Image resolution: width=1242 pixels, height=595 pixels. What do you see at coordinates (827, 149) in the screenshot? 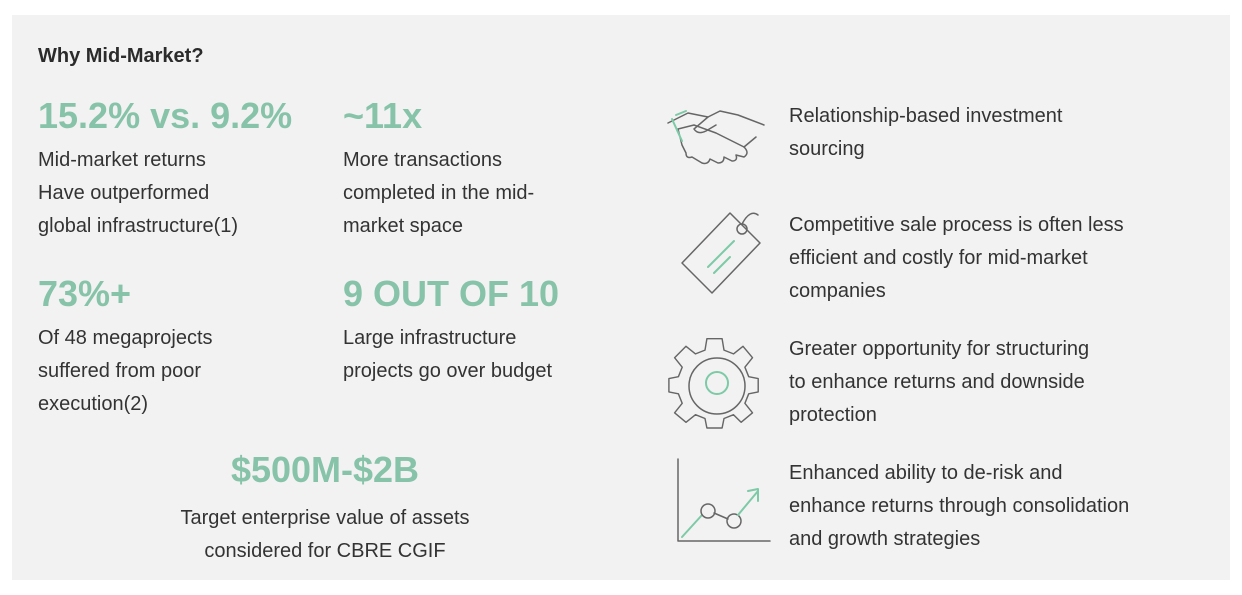
I see `line: sourcing` at bounding box center [827, 149].